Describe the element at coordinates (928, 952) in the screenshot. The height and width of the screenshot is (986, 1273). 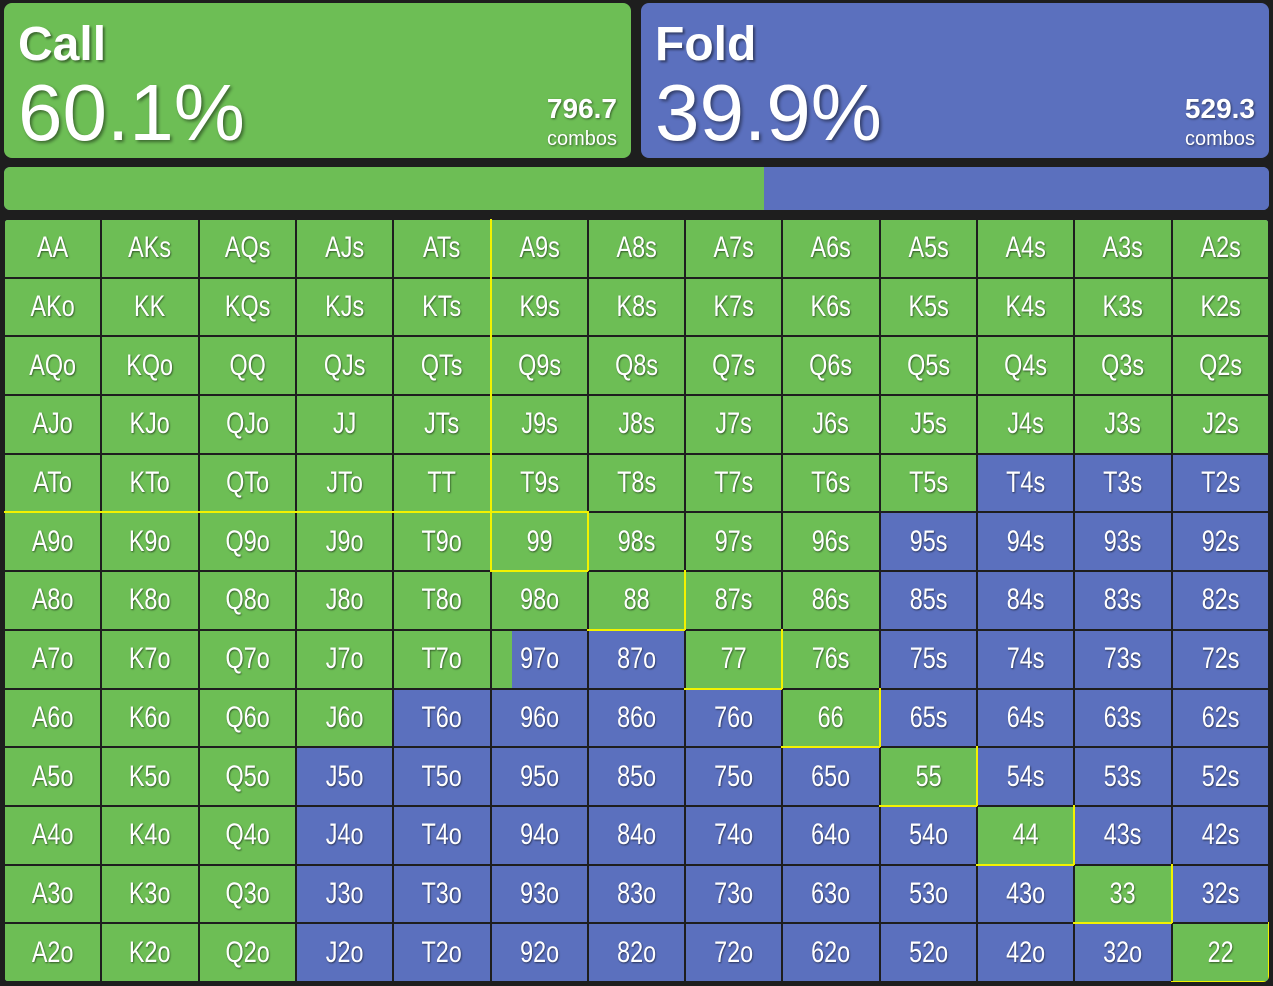
I see `hand-cell-52o: 52o` at that location.